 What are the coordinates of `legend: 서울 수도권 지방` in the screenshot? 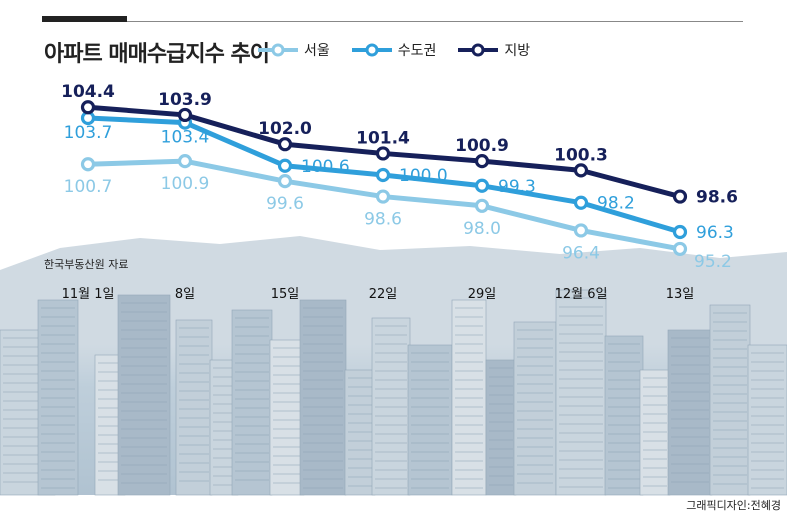 It's located at (405, 50).